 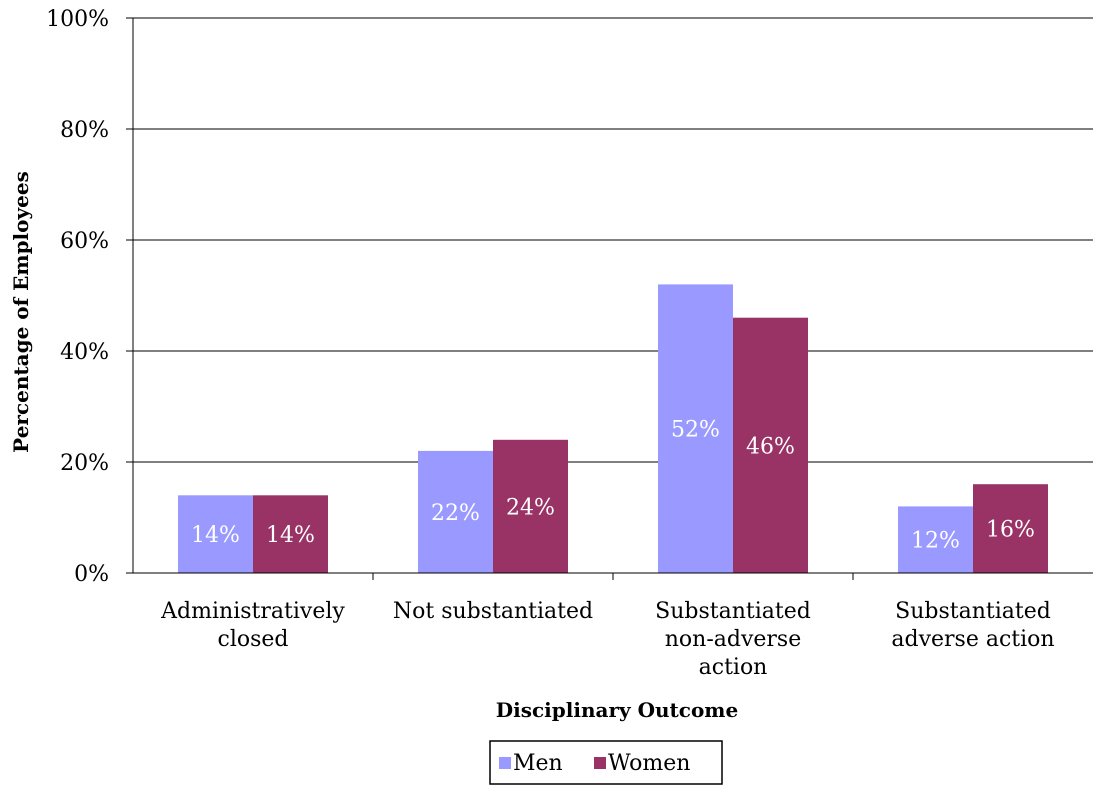 I want to click on x-category-label: Substantiated adverse action, so click(x=972, y=625).